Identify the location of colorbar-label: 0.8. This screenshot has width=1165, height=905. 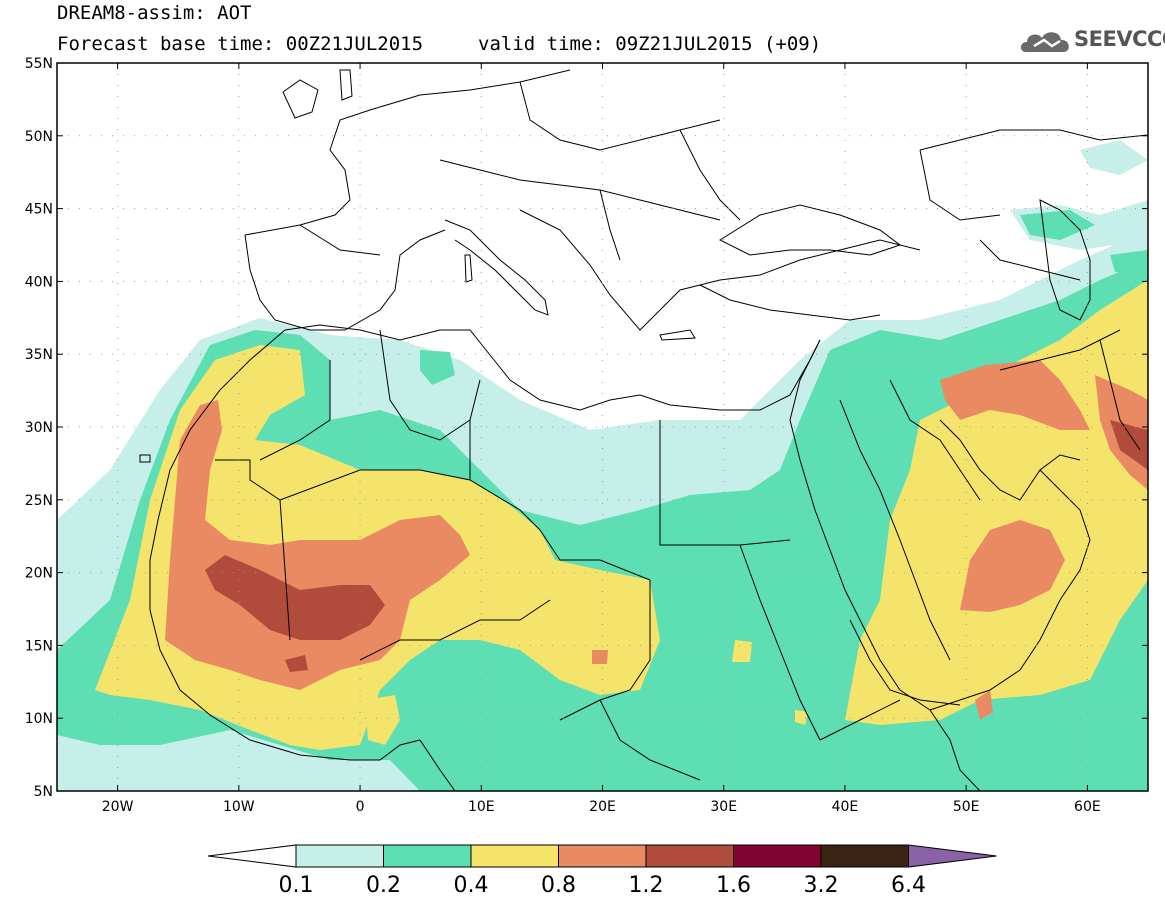
(558, 885).